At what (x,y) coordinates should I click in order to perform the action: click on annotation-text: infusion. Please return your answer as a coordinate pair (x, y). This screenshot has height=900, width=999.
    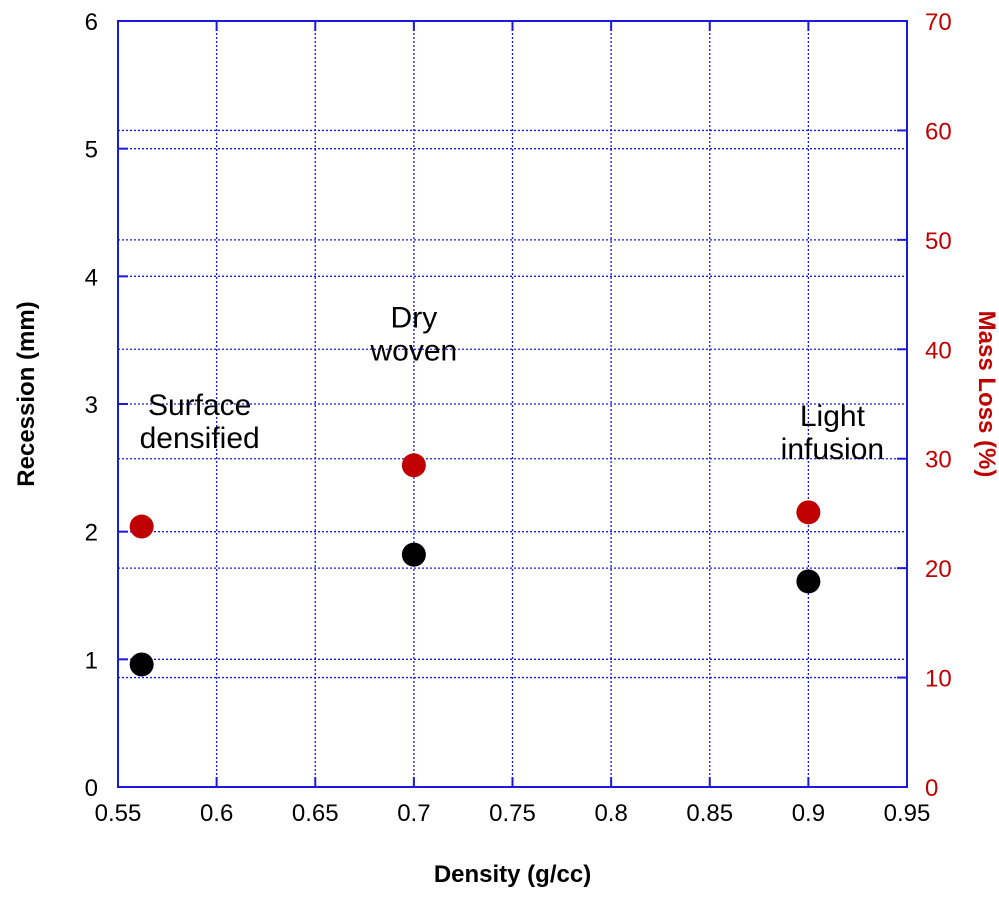
    Looking at the image, I should click on (832, 449).